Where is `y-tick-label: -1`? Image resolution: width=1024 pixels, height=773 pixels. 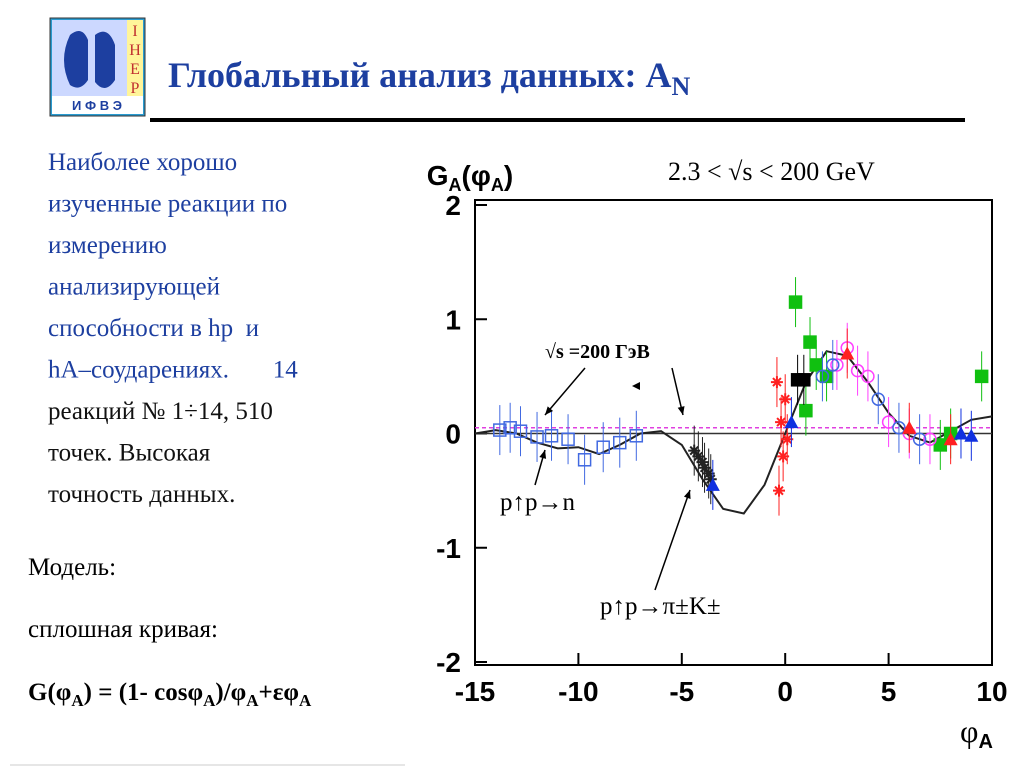 y-tick-label: -1 is located at coordinates (448, 548).